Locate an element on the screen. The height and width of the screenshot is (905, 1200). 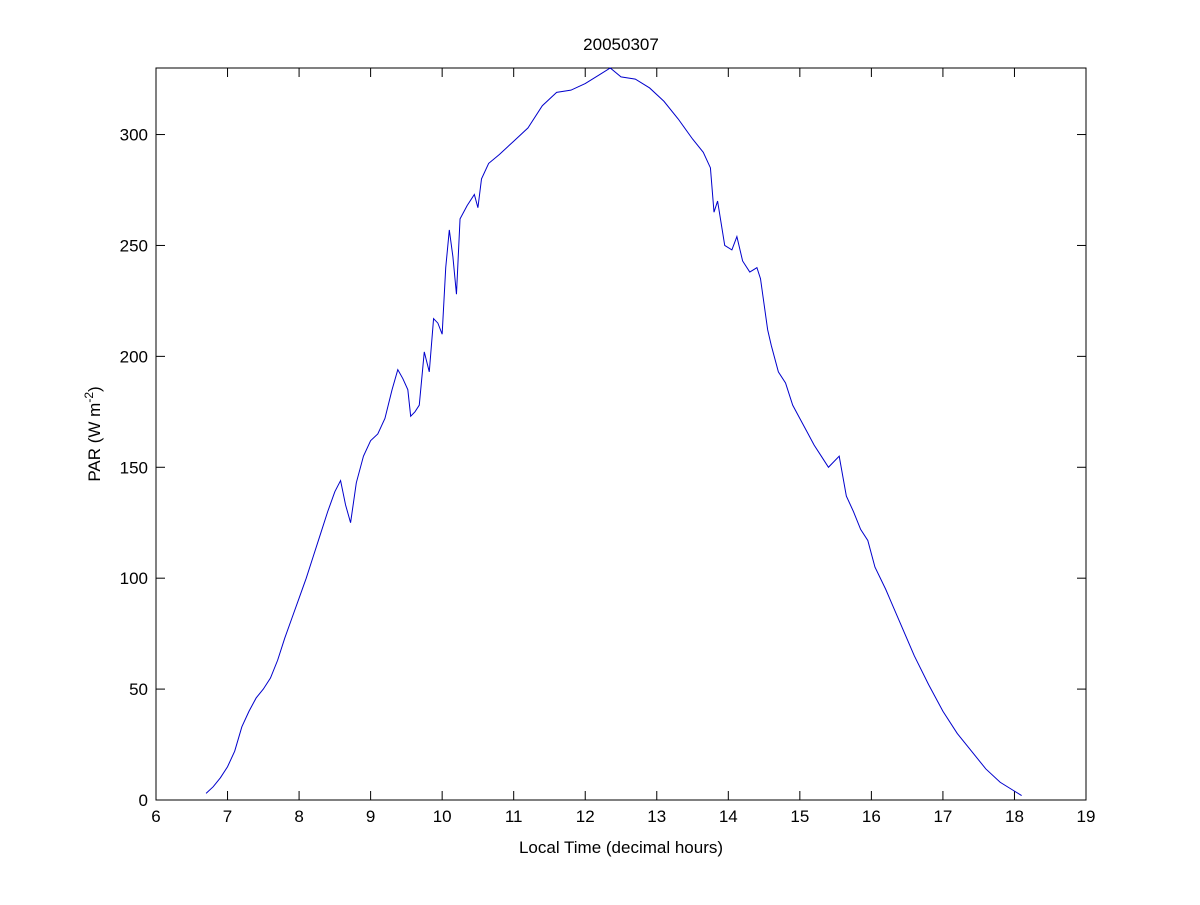
x-tick-label: 15 is located at coordinates (799, 816).